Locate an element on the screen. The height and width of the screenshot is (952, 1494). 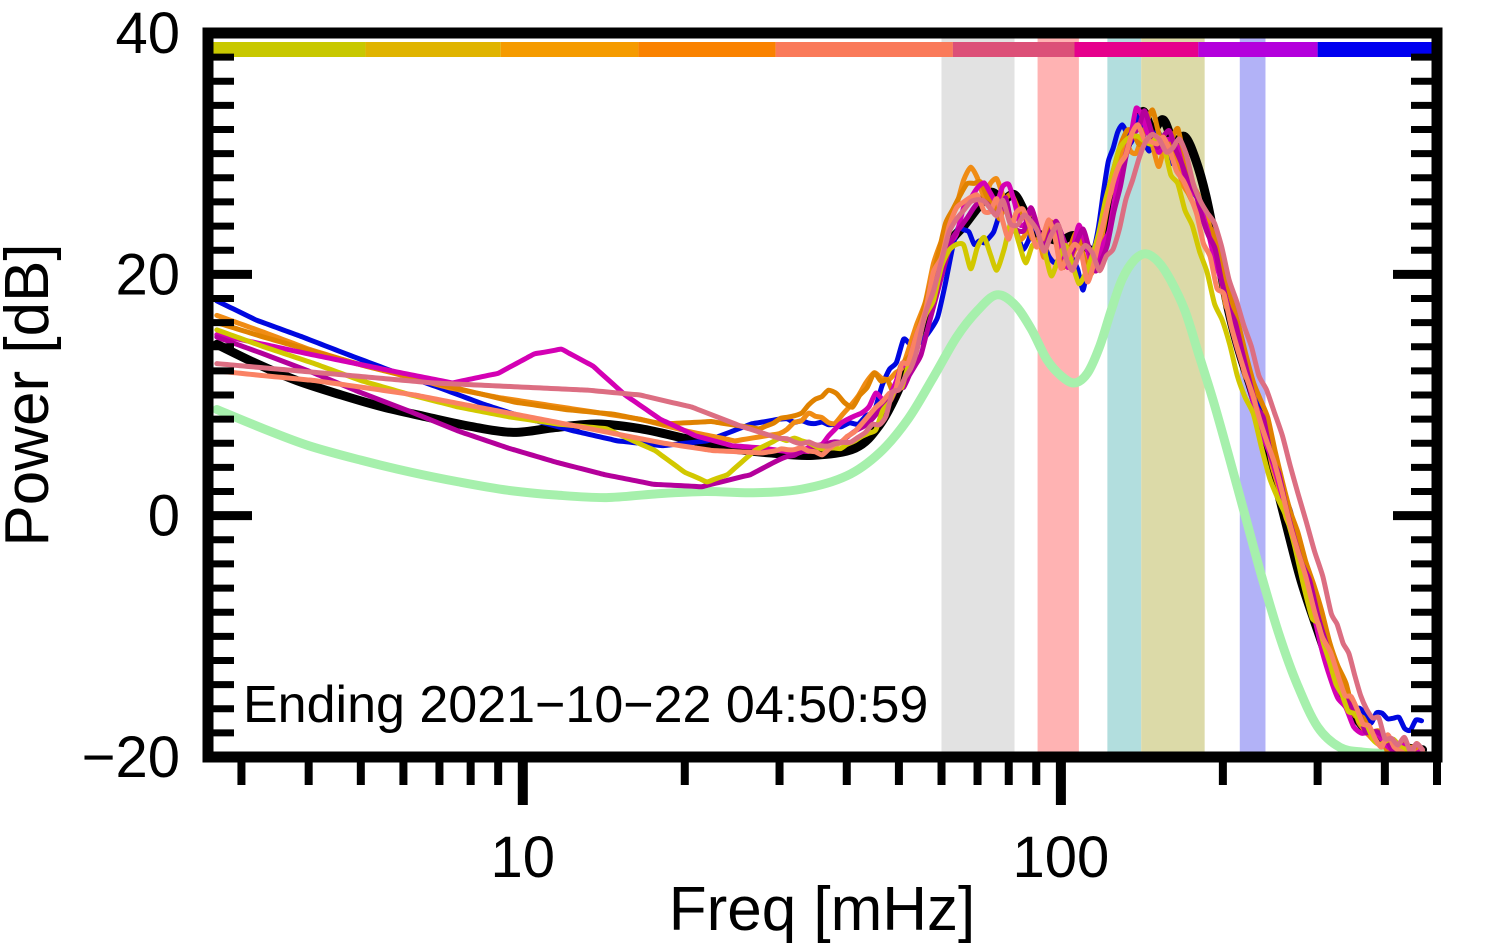
ending-timestamp-annotation: Ending 2021−10−22 04:50:59 is located at coordinates (585, 705).